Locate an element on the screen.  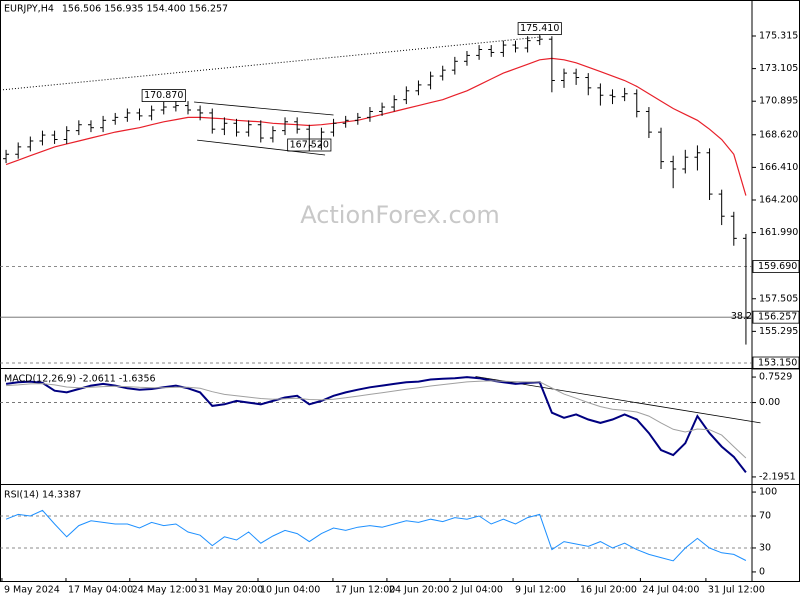
x-tick-label: 17 Jun 12:00 is located at coordinates (365, 590).